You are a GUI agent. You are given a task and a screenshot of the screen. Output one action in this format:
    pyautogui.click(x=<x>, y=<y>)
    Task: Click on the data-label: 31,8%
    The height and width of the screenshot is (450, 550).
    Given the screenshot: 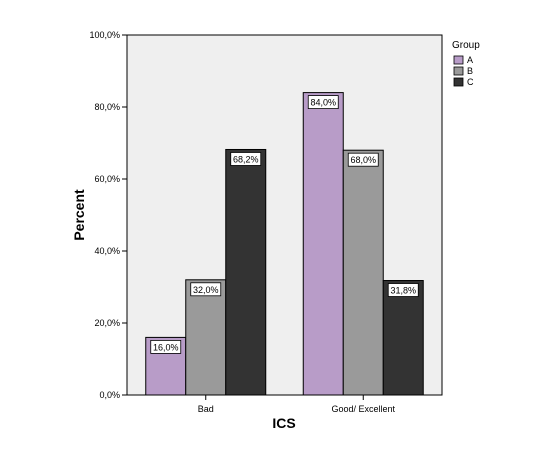 What is the action you would take?
    pyautogui.click(x=403, y=291)
    